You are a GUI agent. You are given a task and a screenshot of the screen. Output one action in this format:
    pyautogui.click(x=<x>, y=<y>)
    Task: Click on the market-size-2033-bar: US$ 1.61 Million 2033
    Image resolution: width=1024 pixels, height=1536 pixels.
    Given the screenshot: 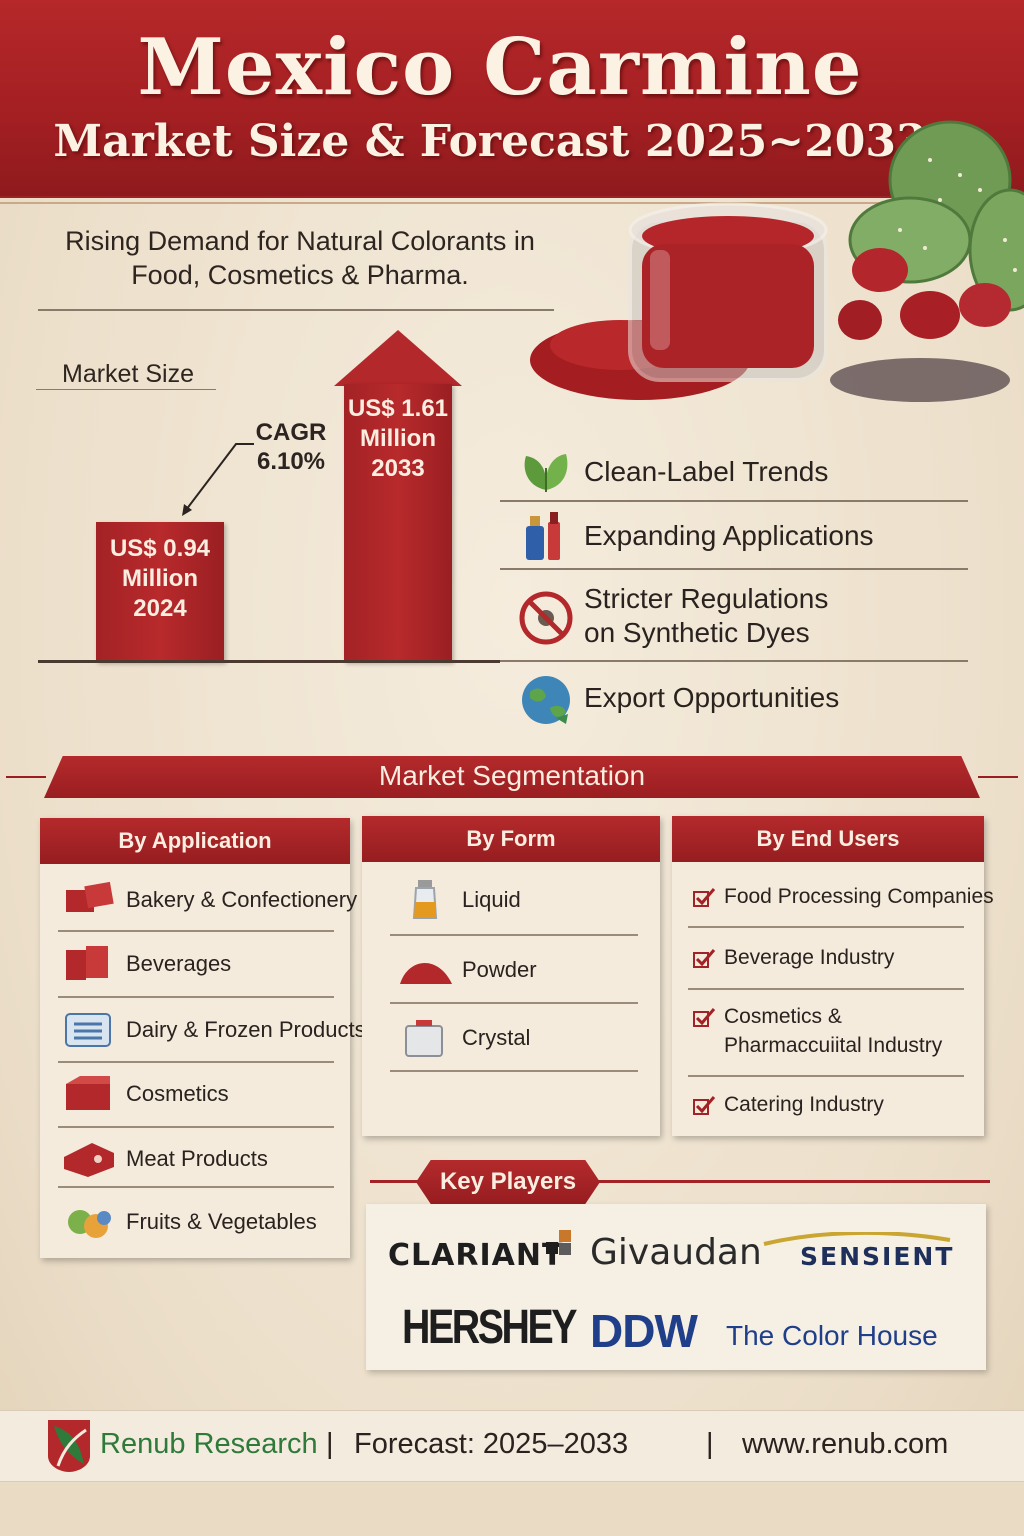 What is the action you would take?
    pyautogui.click(x=398, y=523)
    